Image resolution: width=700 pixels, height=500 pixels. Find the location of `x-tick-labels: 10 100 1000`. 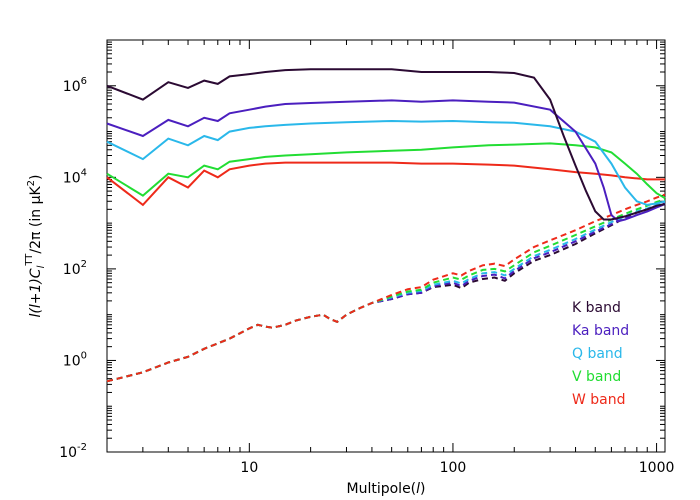

x-tick-labels: 10 100 1000 is located at coordinates (457, 468).